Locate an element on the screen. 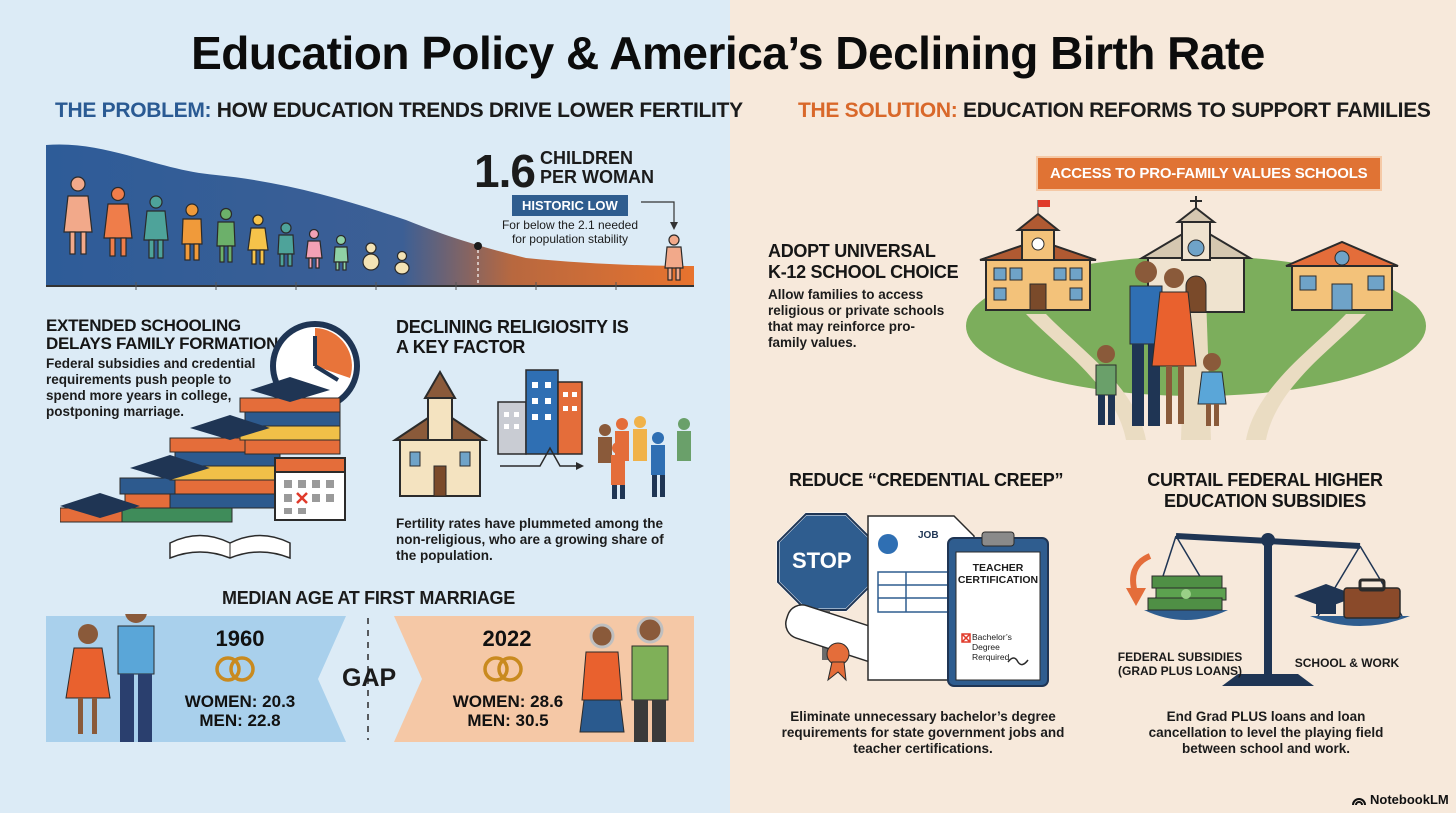 This screenshot has width=1456, height=813. subsidy-title-line2: EDUCATION SUBSIDIES is located at coordinates (1265, 501).